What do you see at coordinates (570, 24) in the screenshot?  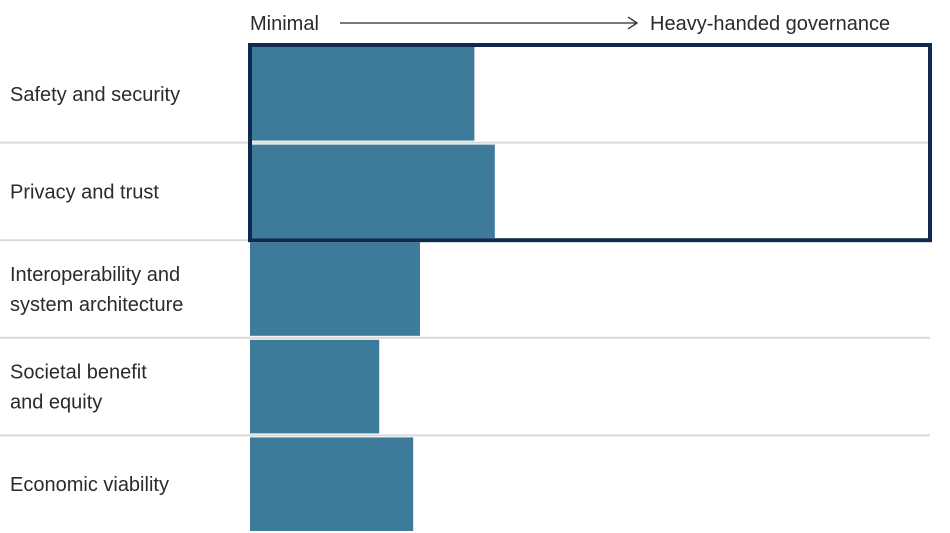 I see `scale-header: Minimal Heavy-handed governance` at bounding box center [570, 24].